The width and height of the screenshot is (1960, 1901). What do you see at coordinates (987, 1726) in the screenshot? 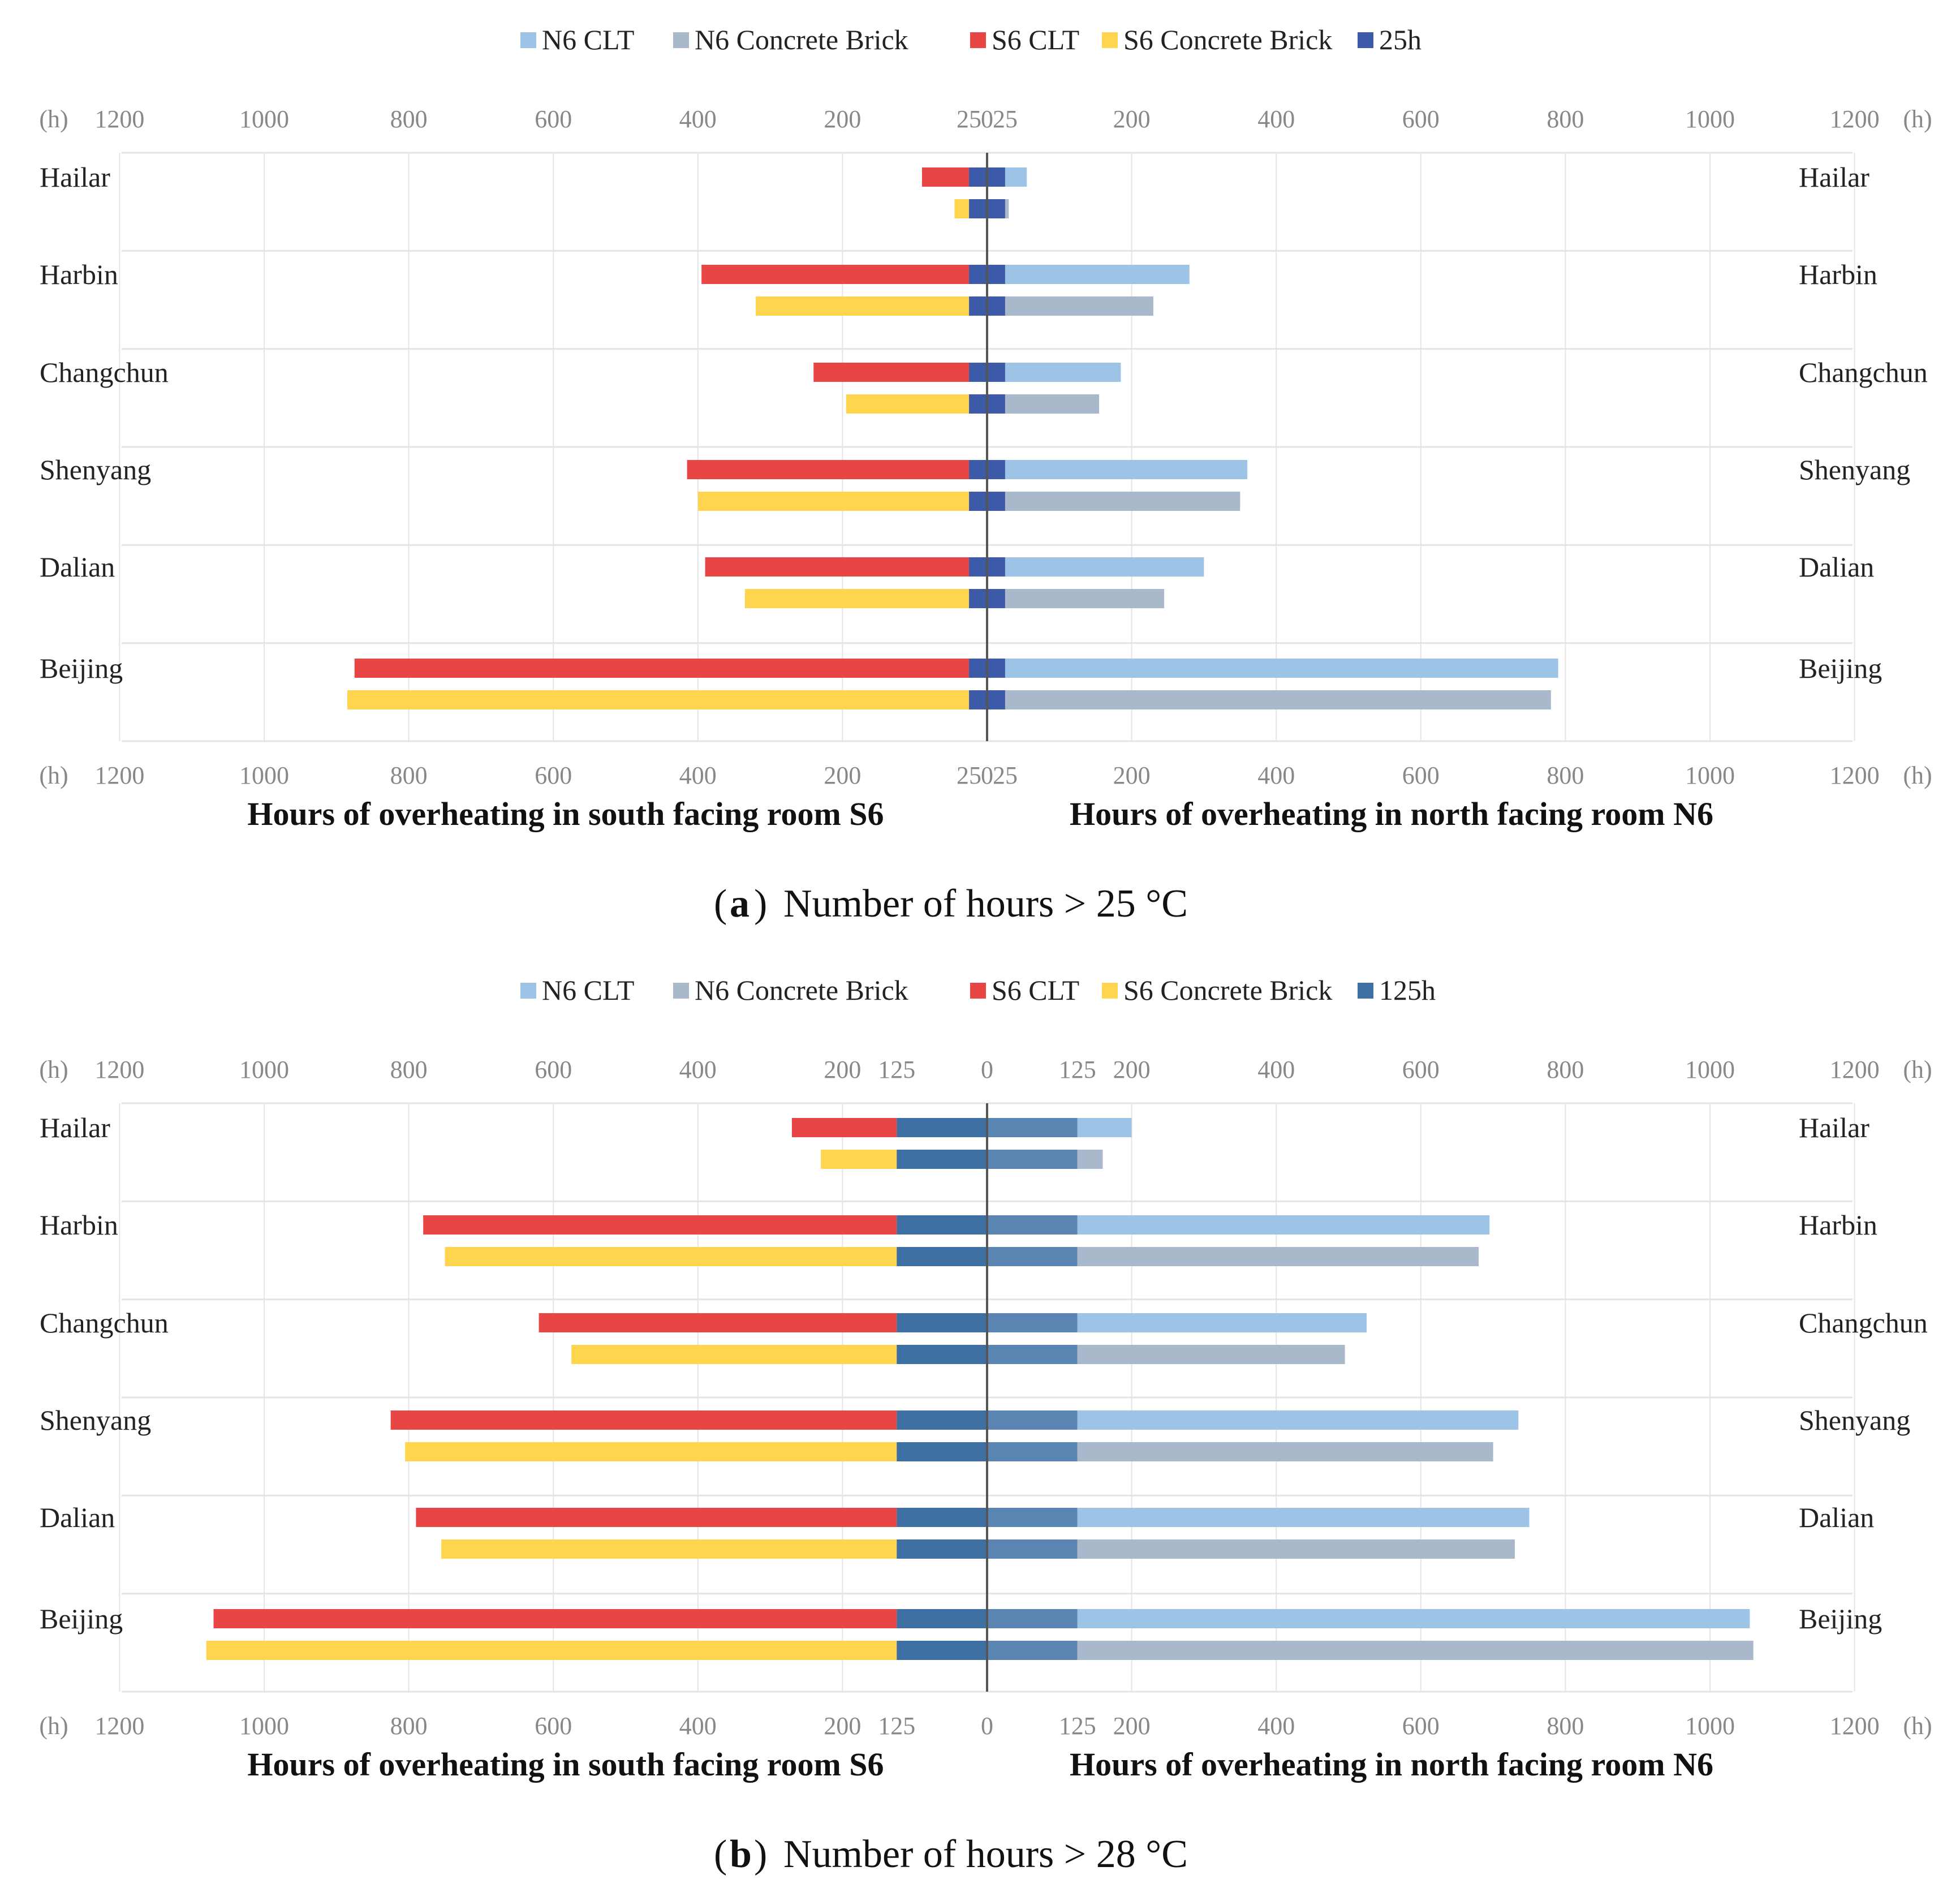
I see `panel-b-tick-label-left-bottom: 0` at bounding box center [987, 1726].